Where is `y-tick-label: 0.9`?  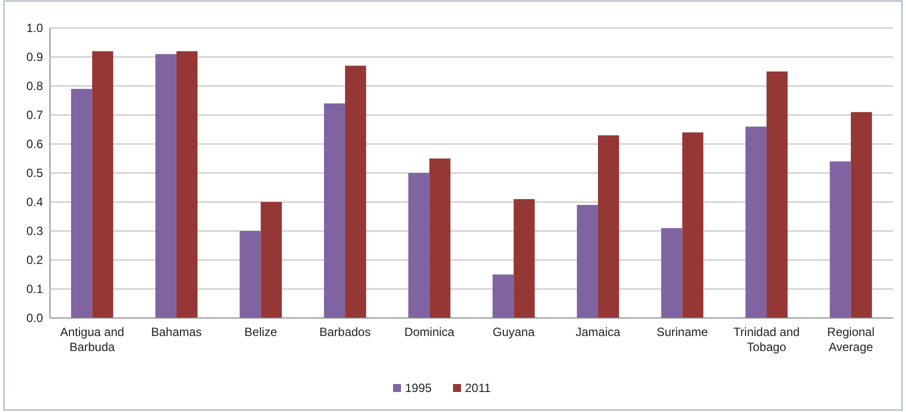 y-tick-label: 0.9 is located at coordinates (35, 57).